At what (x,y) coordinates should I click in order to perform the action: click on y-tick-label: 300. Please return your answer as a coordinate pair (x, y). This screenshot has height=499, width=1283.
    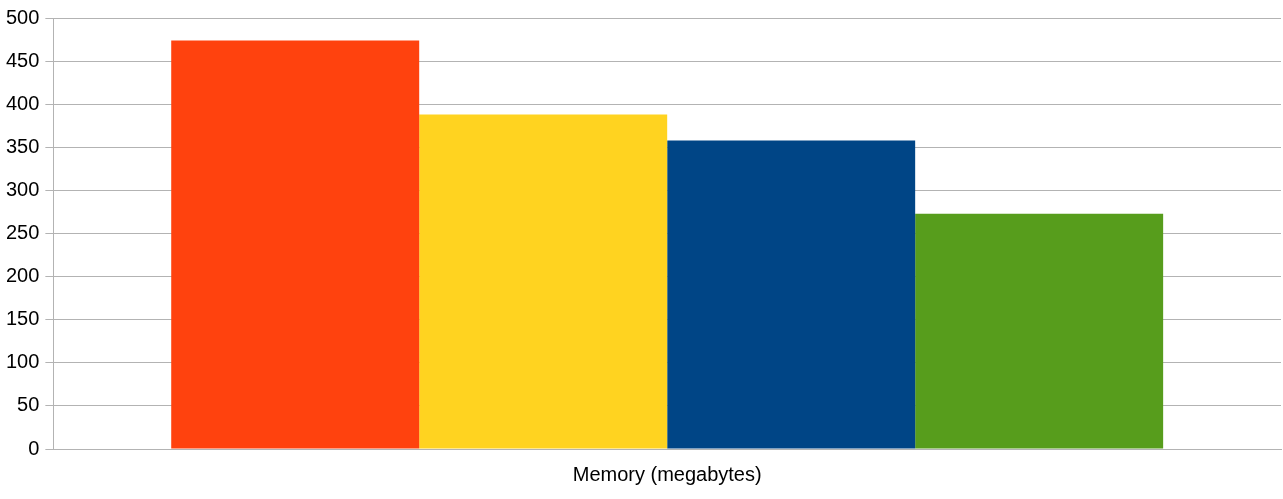
    Looking at the image, I should click on (22, 188).